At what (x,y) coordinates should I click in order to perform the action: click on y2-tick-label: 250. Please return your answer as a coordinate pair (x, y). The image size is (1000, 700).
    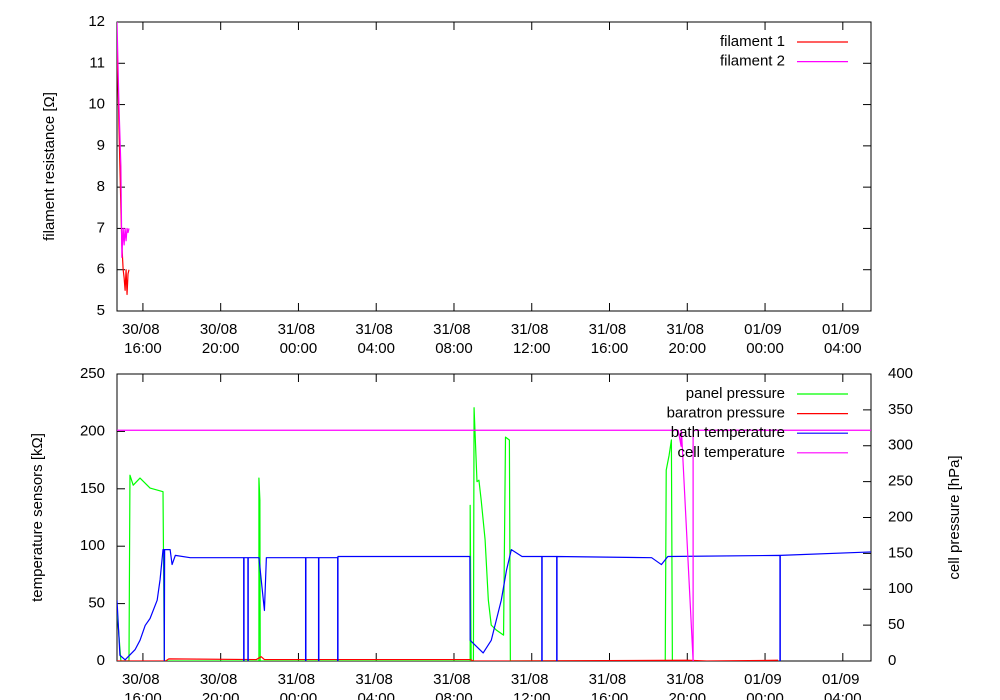
    Looking at the image, I should click on (900, 481).